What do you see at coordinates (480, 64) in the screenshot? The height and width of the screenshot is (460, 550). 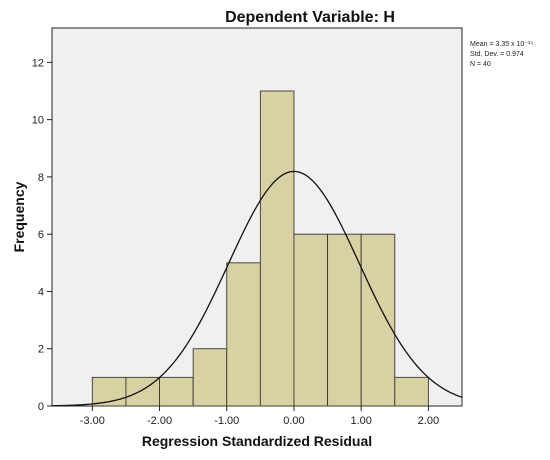 I see `stats-n: N = 40` at bounding box center [480, 64].